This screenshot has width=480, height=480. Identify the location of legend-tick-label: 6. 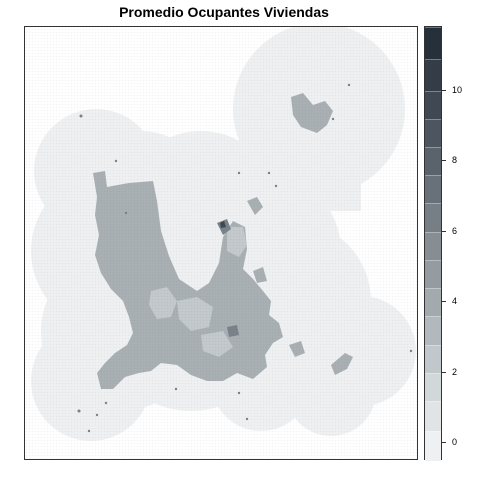
(455, 230).